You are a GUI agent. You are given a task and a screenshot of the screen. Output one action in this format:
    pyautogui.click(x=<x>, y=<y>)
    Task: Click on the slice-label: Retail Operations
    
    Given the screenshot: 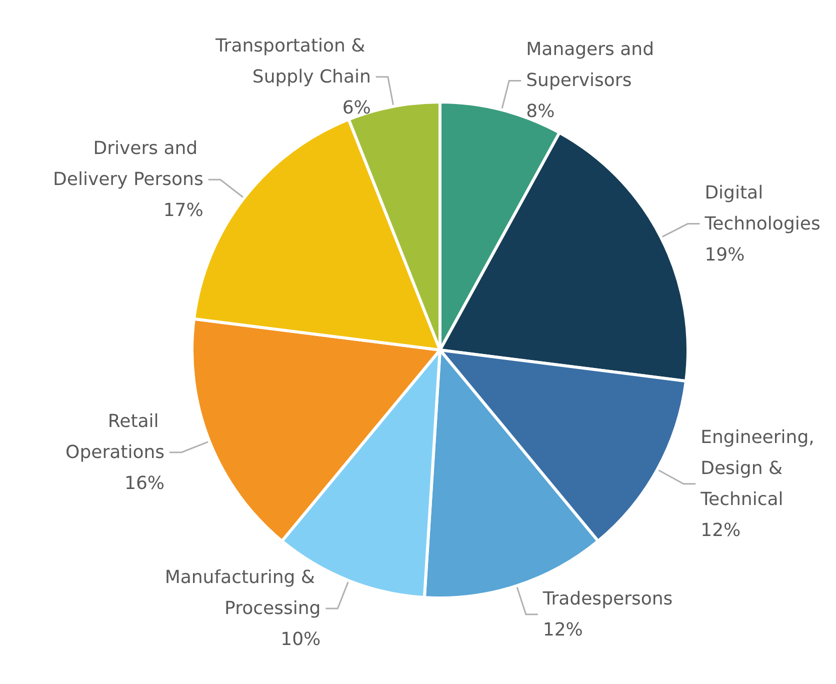 What is the action you would take?
    pyautogui.click(x=115, y=436)
    